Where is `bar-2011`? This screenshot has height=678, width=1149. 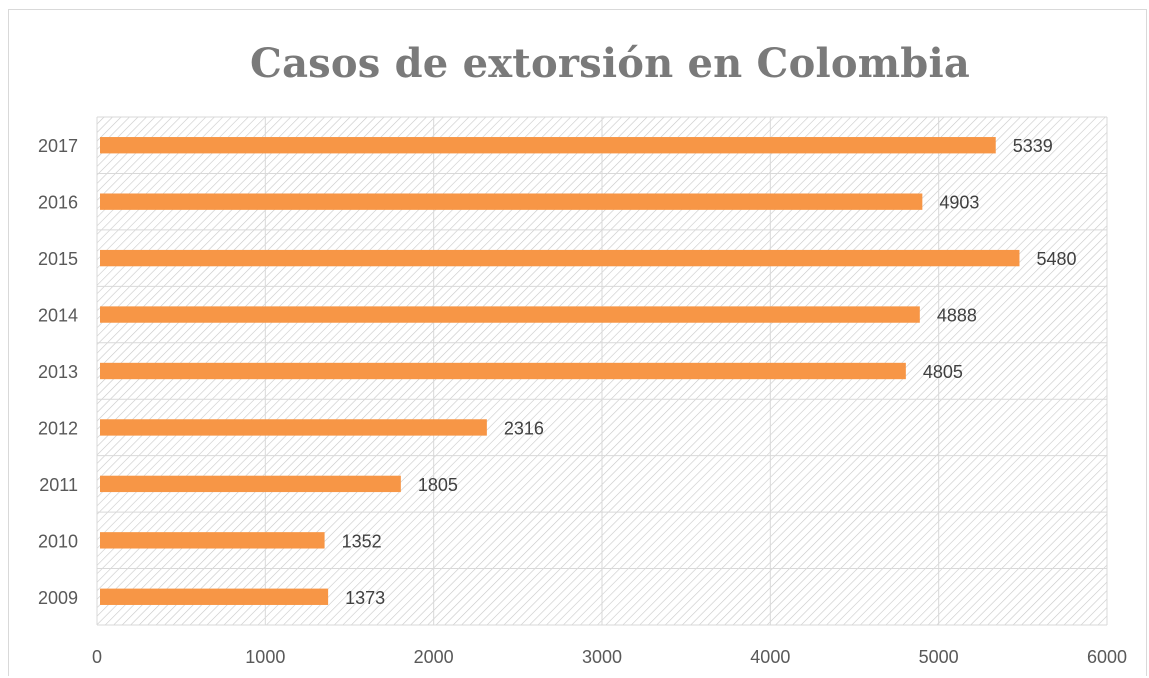
bar-2011 is located at coordinates (250, 484).